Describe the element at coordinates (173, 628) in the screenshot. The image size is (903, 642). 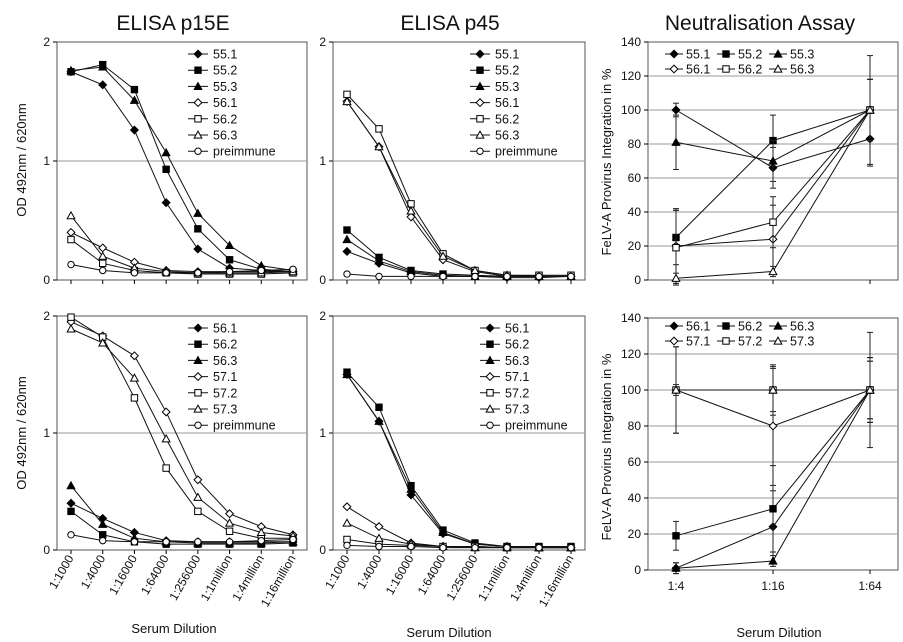
I see `x-label-p15e: Serum Dilution` at that location.